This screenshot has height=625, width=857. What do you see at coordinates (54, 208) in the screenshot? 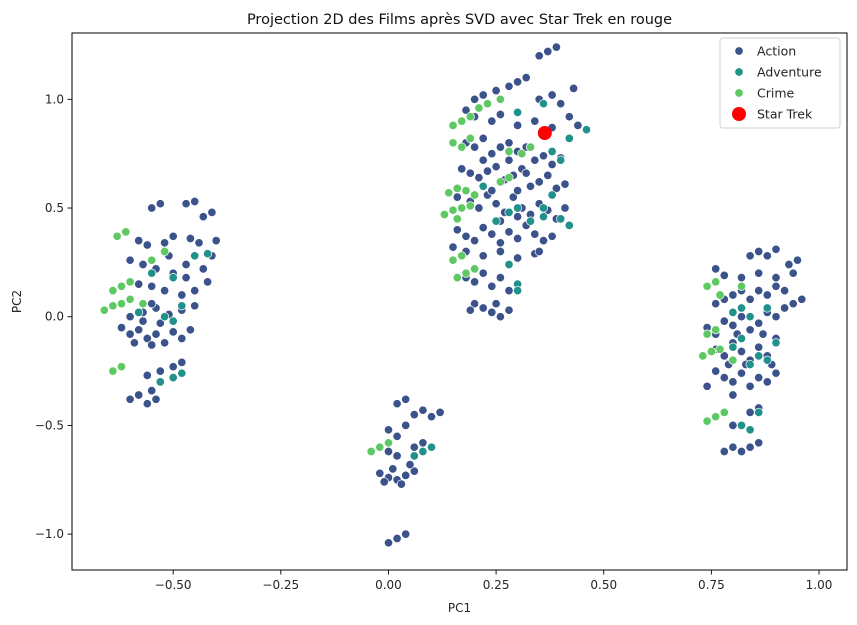
I see `y-tick-label: 0.5` at bounding box center [54, 208].